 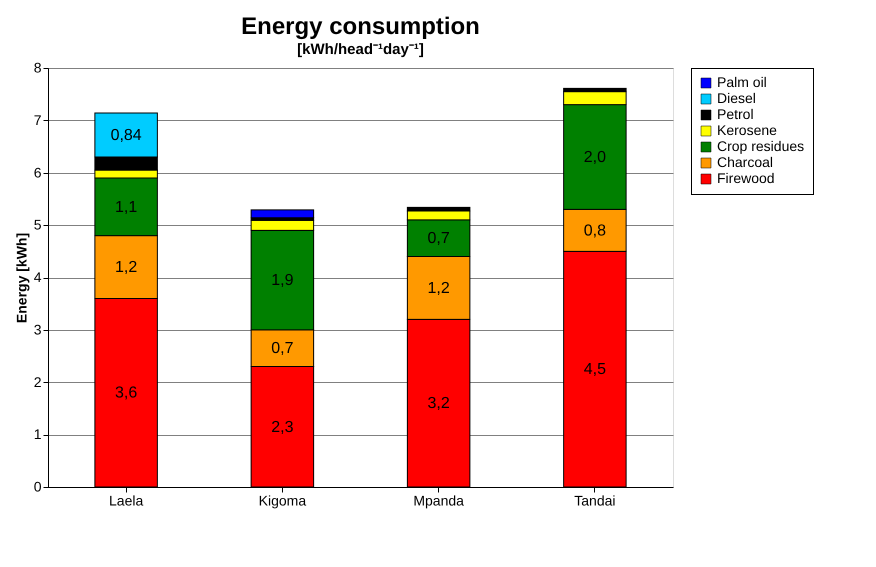 What do you see at coordinates (760, 146) in the screenshot?
I see `legend-label: Crop residues` at bounding box center [760, 146].